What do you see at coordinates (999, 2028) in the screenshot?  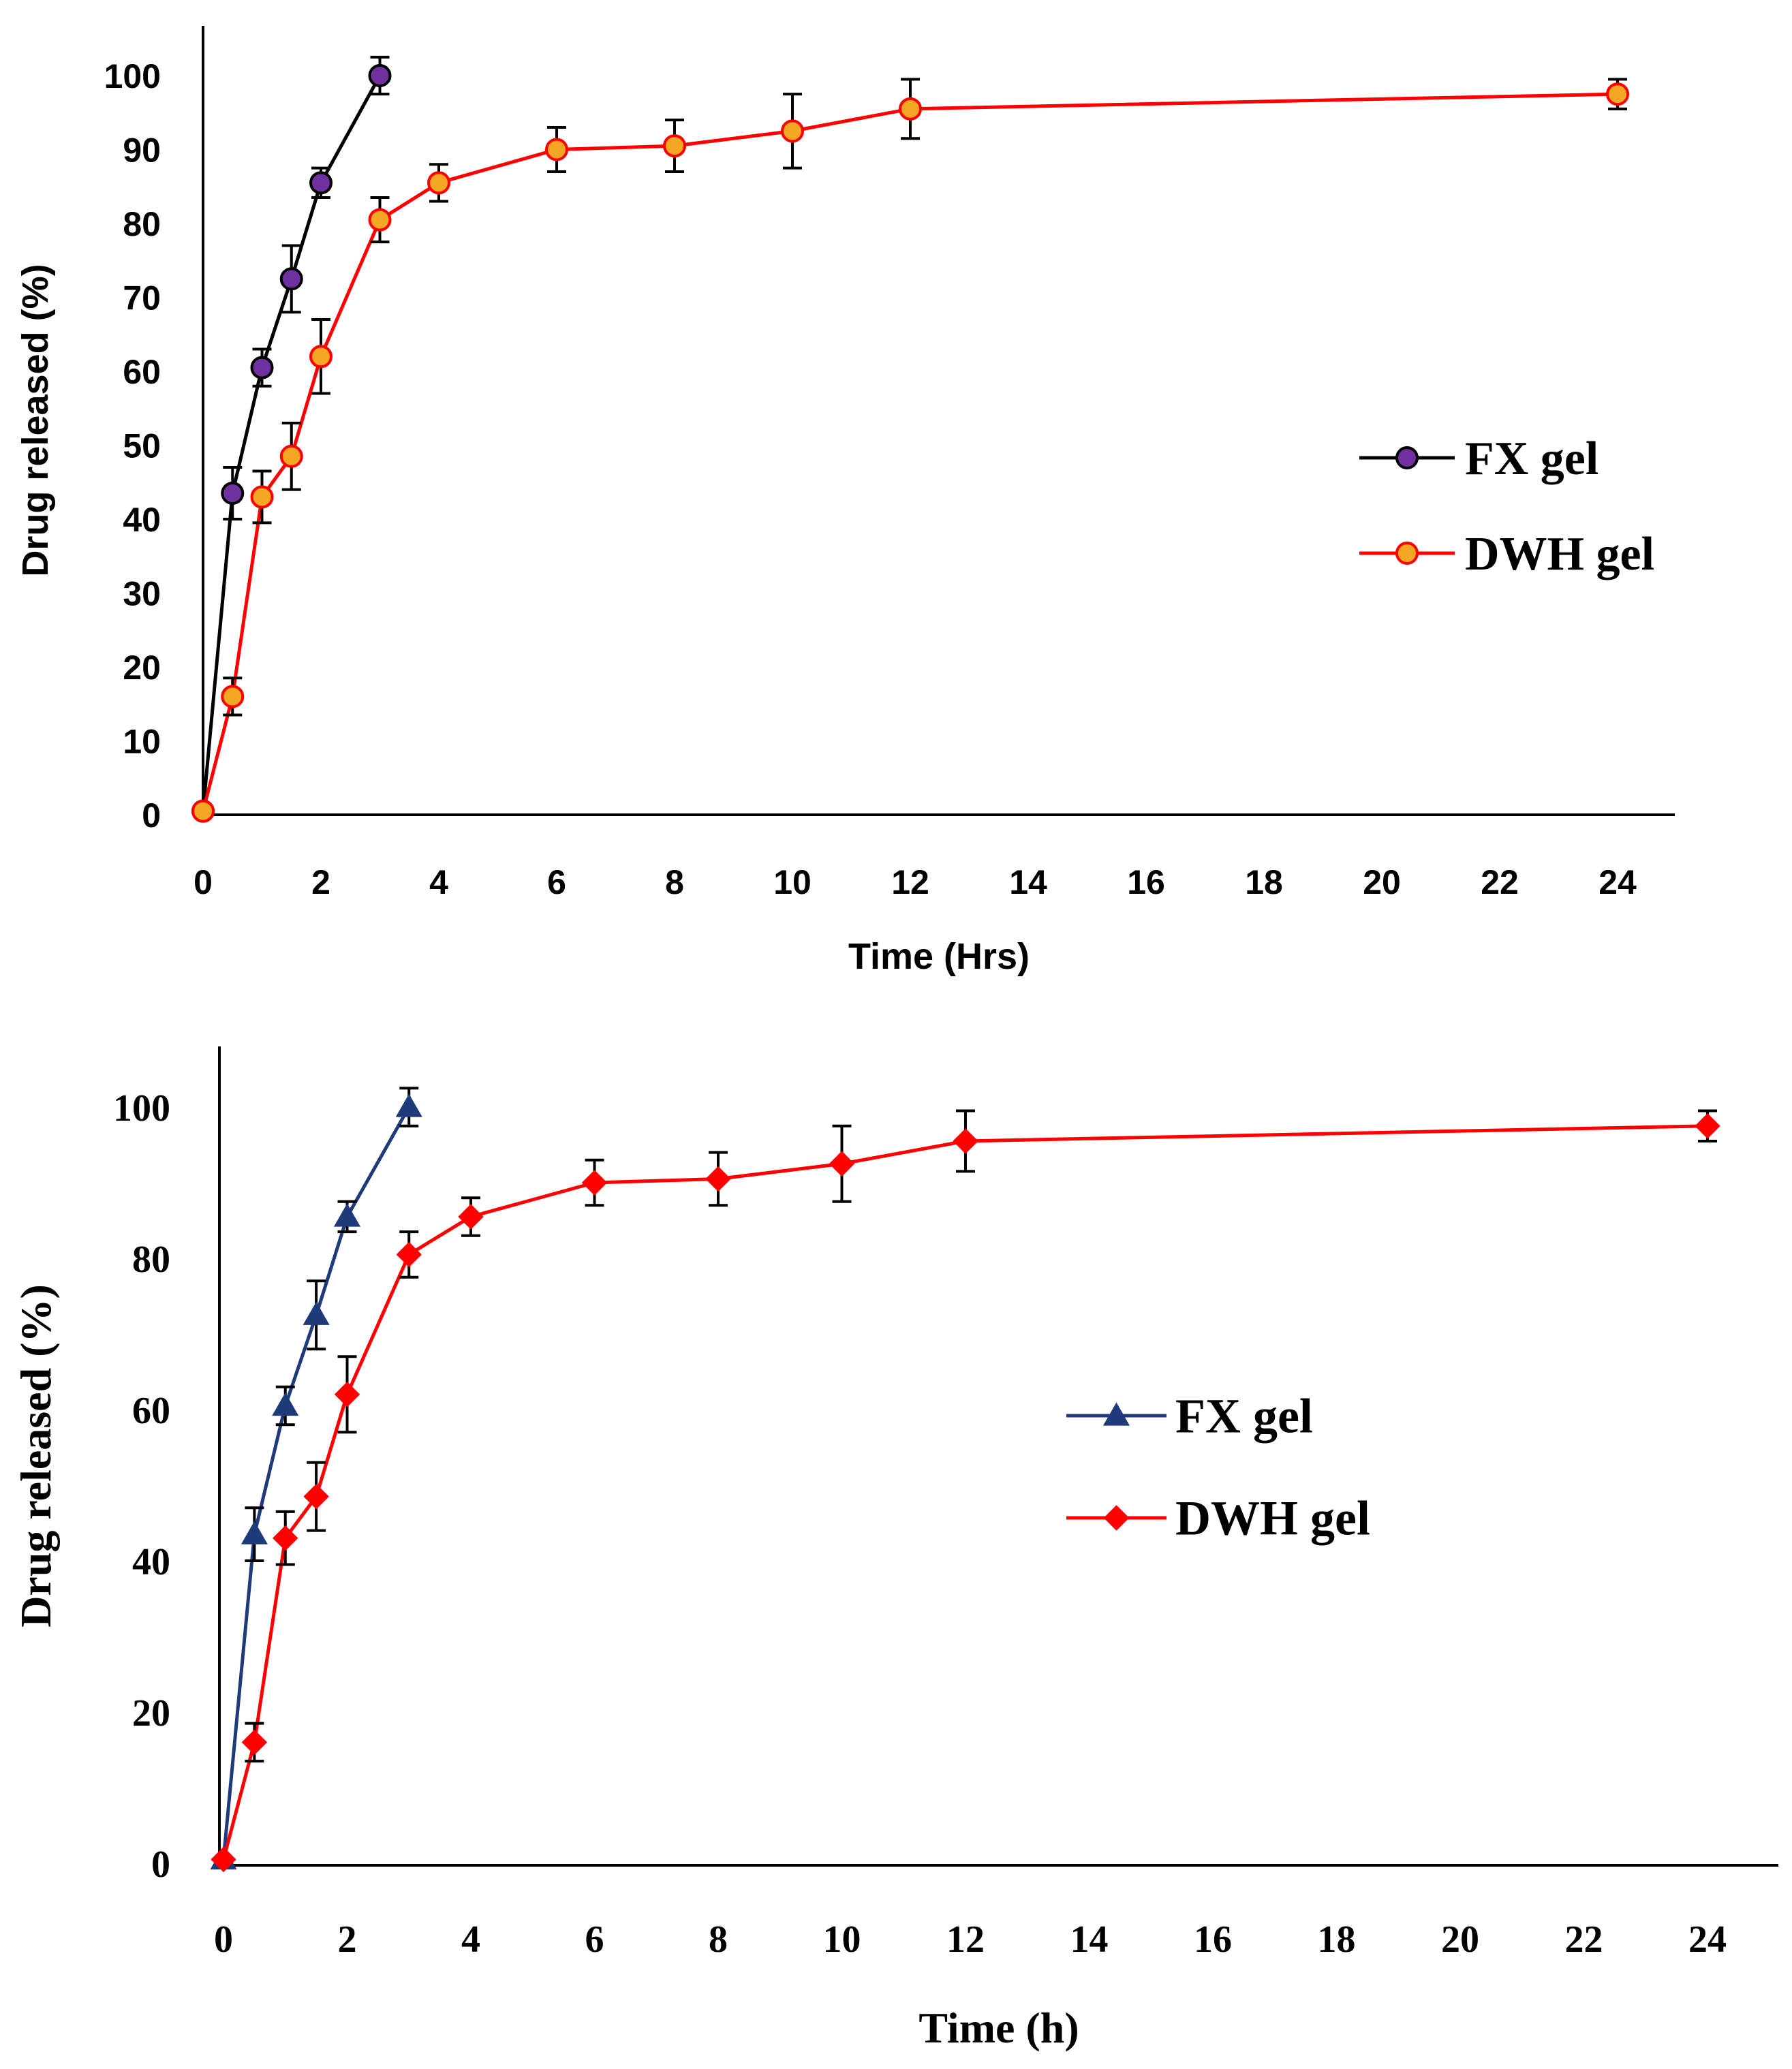 I see `chart2-x-axis-title: Time (h)` at bounding box center [999, 2028].